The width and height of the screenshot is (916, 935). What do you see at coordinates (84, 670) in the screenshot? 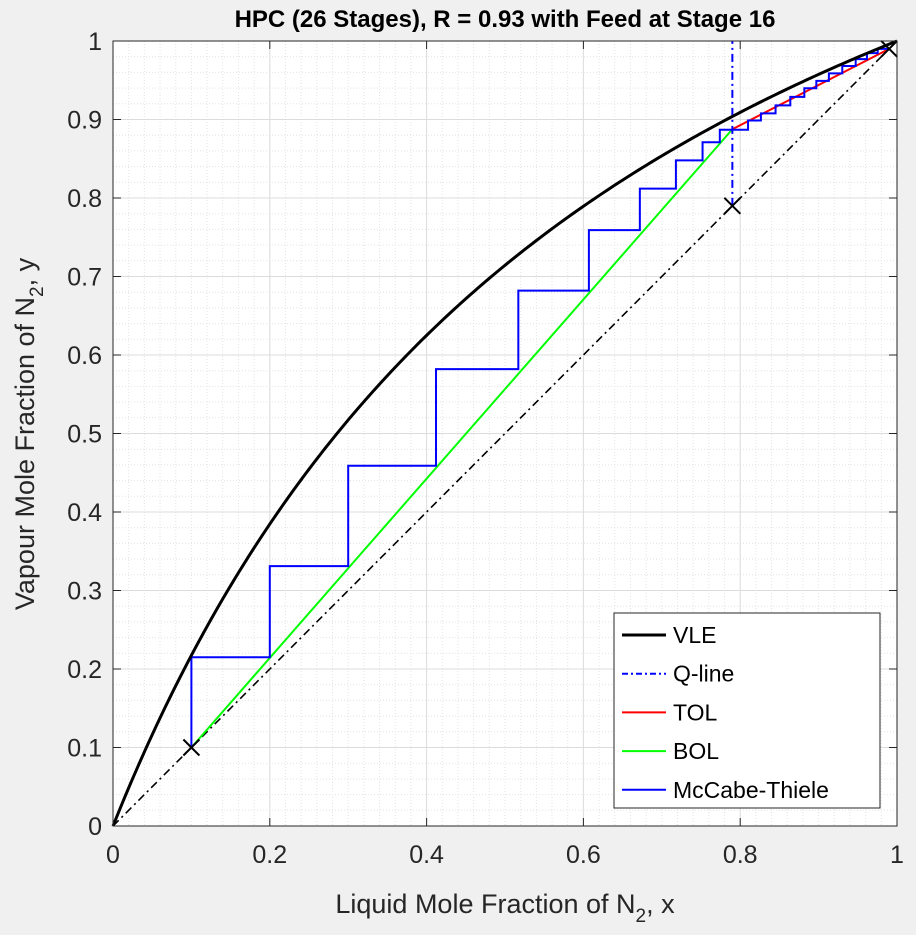
I see `y-tick-label: 0.2` at bounding box center [84, 670].